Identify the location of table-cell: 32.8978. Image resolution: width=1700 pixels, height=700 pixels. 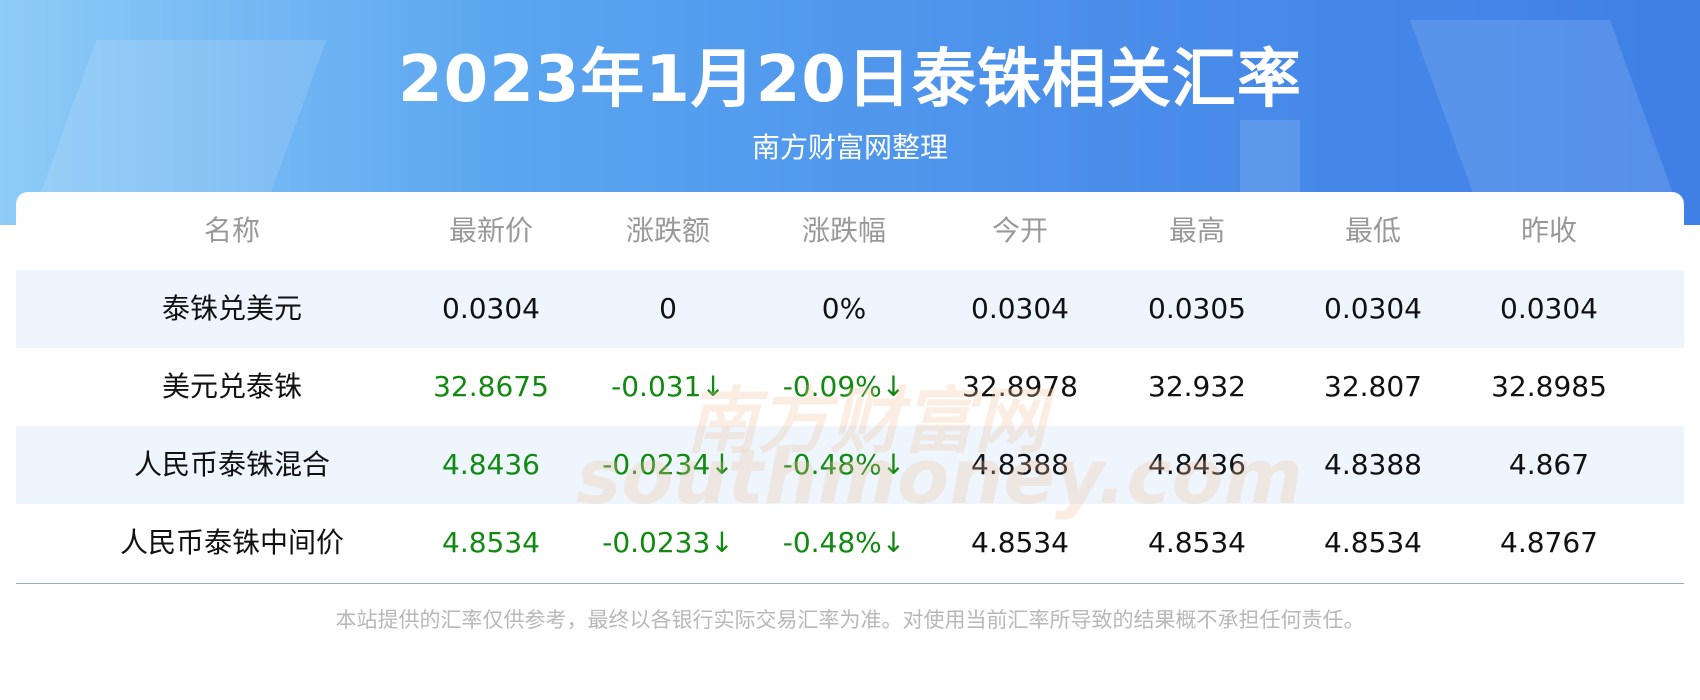
(1020, 386).